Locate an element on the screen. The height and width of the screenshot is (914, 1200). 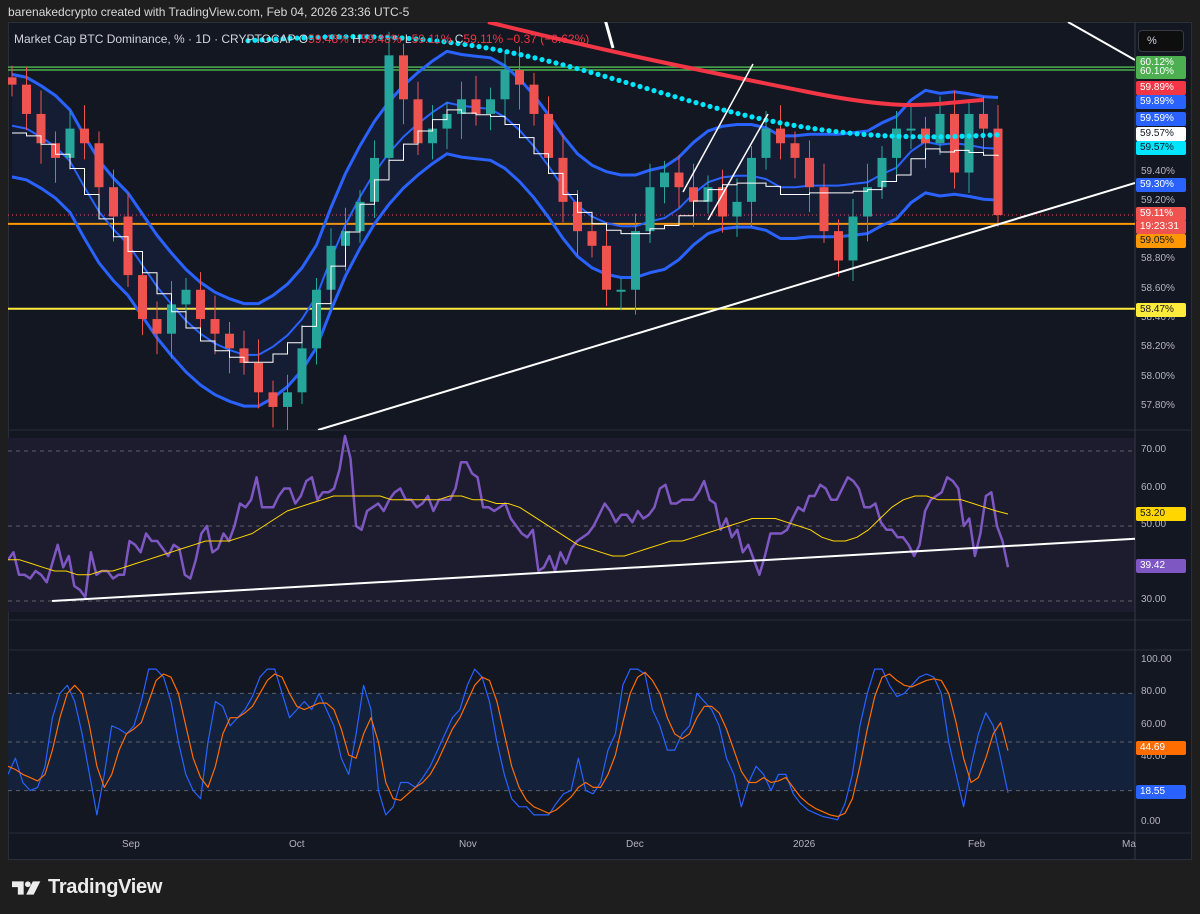
ohlc-close: 59.11% is located at coordinates (483, 39).